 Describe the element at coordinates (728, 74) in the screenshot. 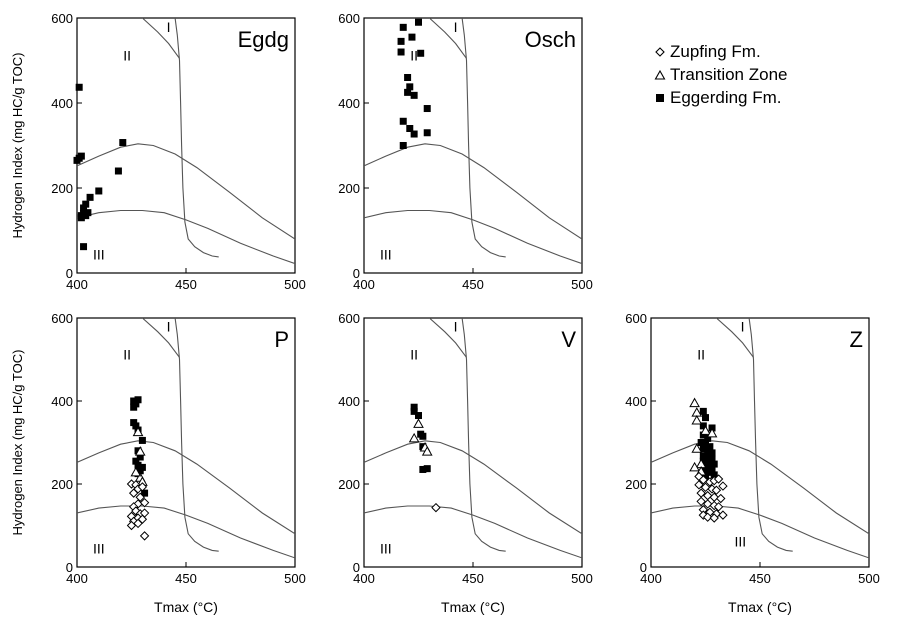

I see `legend-label-transition: Transition Zone` at that location.